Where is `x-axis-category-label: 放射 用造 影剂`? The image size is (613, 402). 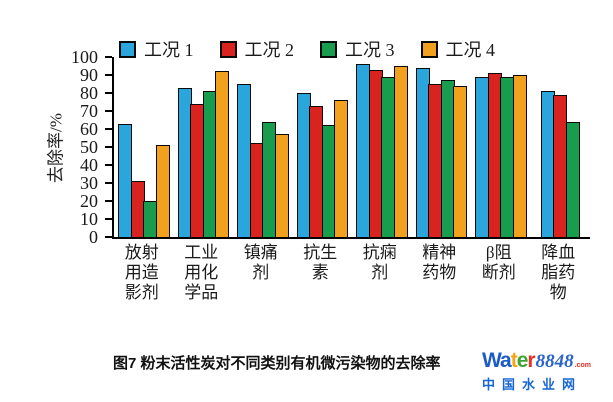 x-axis-category-label: 放射 用造 影剂 is located at coordinates (142, 273).